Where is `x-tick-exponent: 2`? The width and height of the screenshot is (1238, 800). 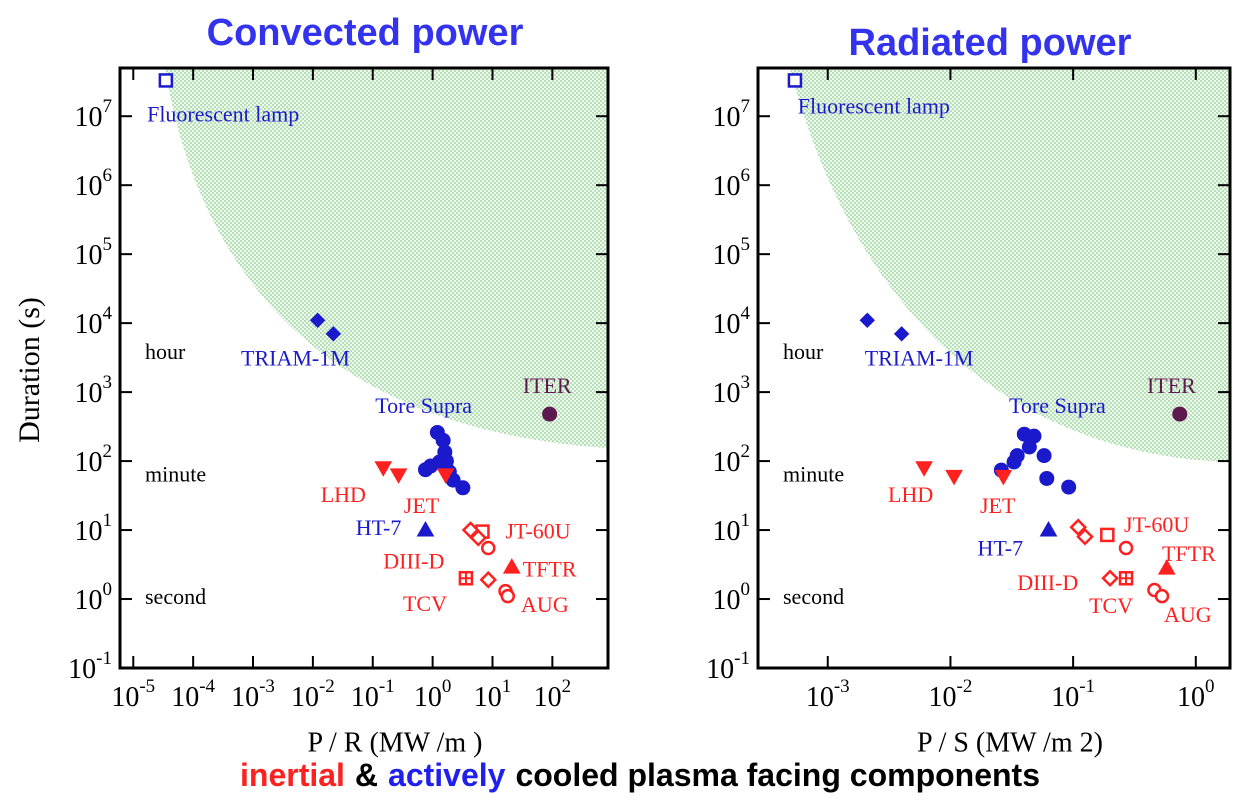
x-tick-exponent: 2 is located at coordinates (567, 686).